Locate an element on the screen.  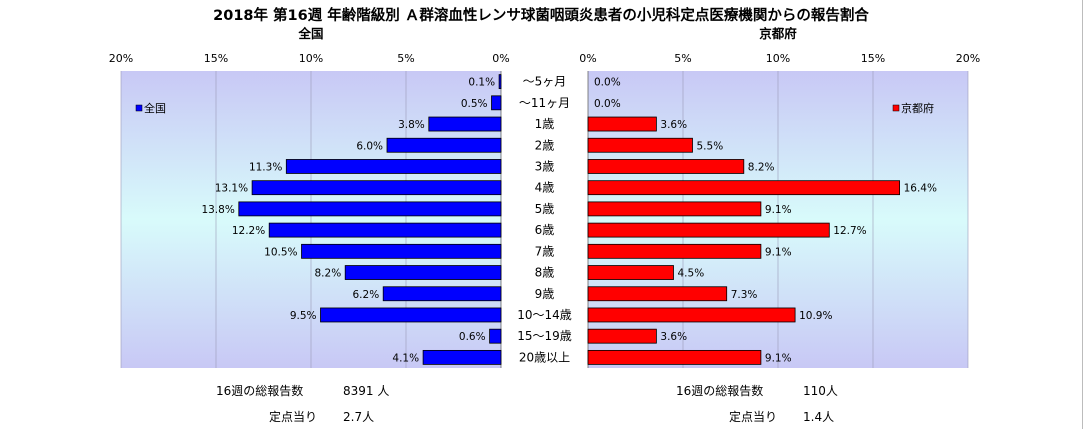
category-label: ～5ヶ月 is located at coordinates (545, 82).